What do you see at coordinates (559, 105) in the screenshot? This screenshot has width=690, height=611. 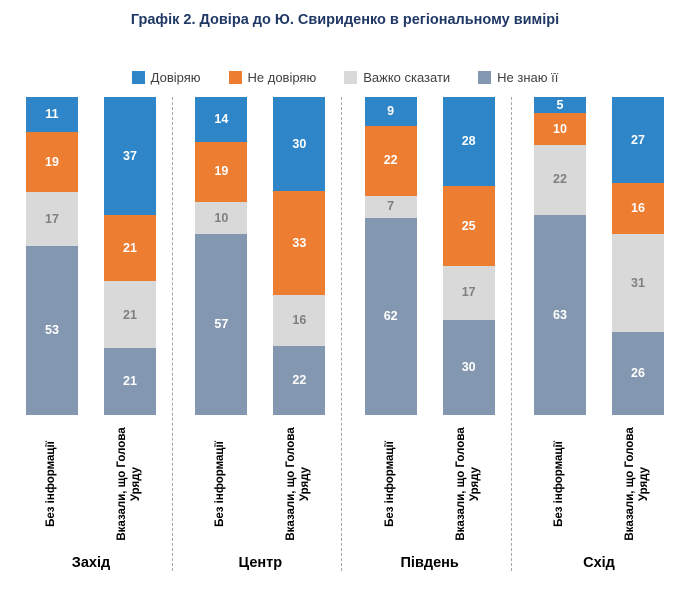 I see `bar-segment-trust: 5` at bounding box center [559, 105].